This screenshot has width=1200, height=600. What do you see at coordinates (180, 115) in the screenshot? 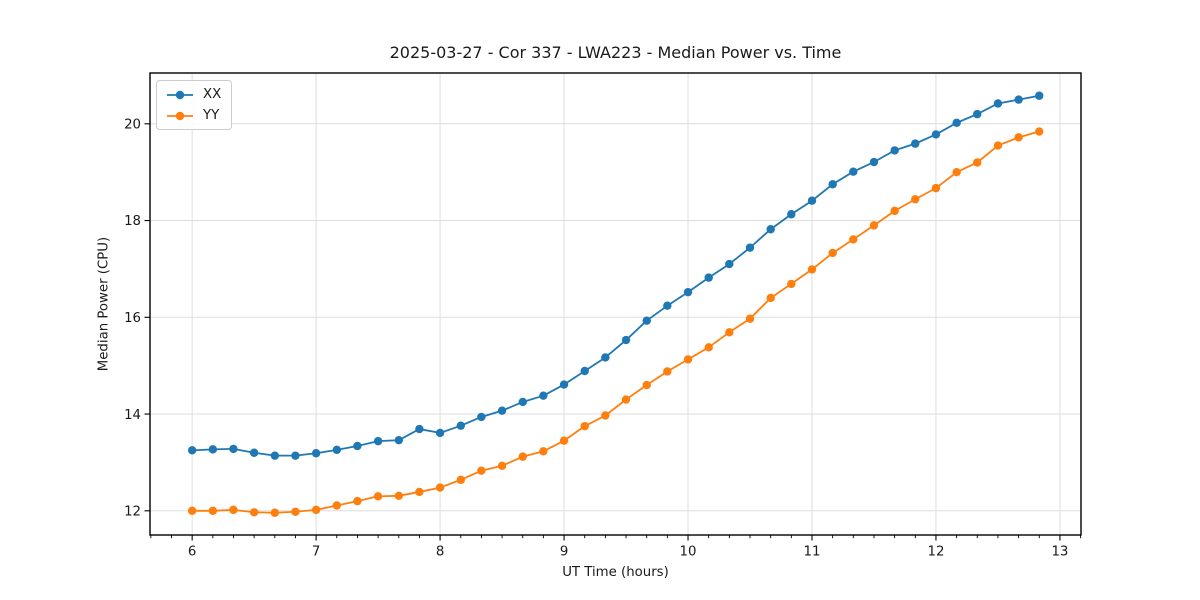
I see `legend-marker-yy-icon` at bounding box center [180, 115].